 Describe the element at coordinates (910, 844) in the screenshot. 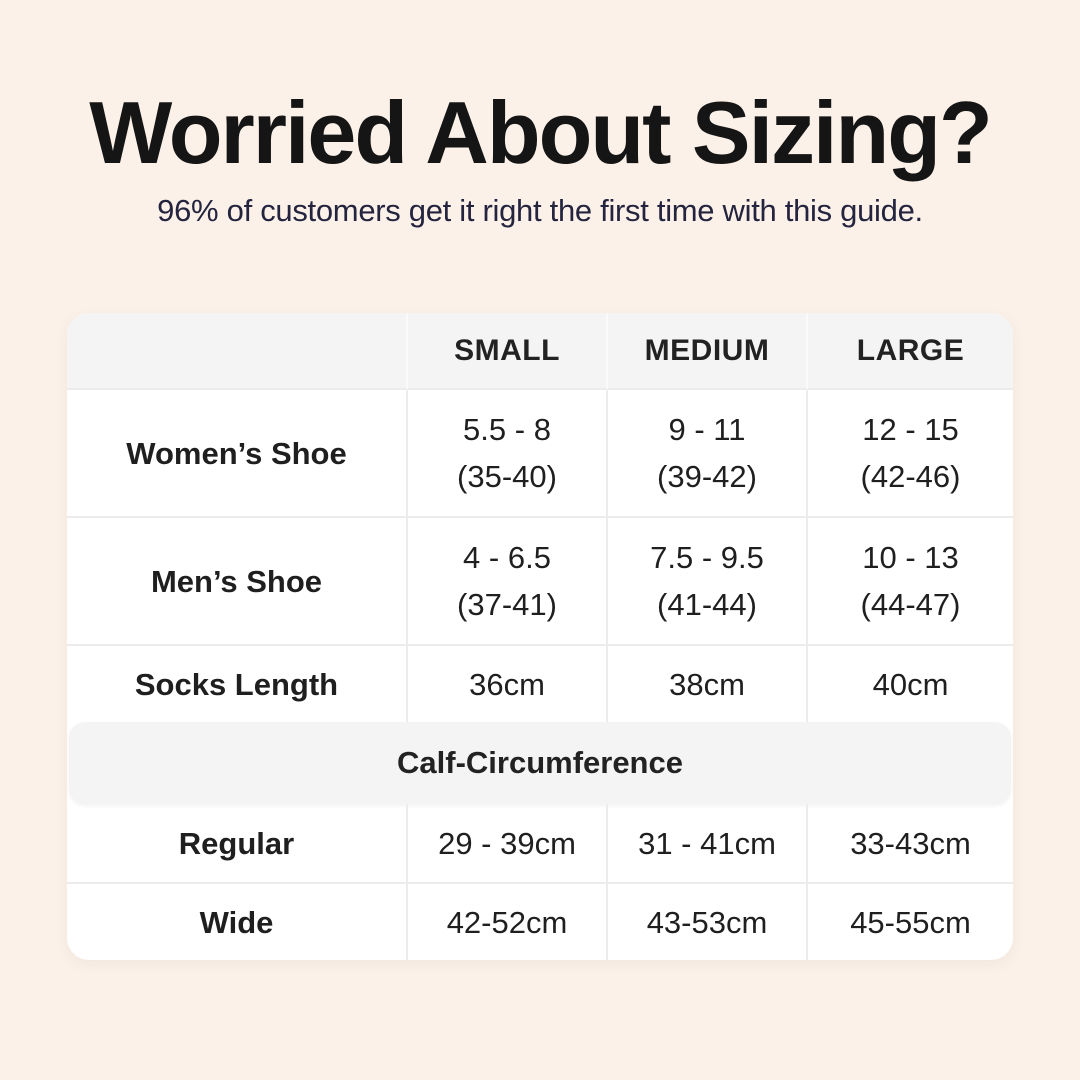

I see `cell-regular-large: 33-43cm` at that location.